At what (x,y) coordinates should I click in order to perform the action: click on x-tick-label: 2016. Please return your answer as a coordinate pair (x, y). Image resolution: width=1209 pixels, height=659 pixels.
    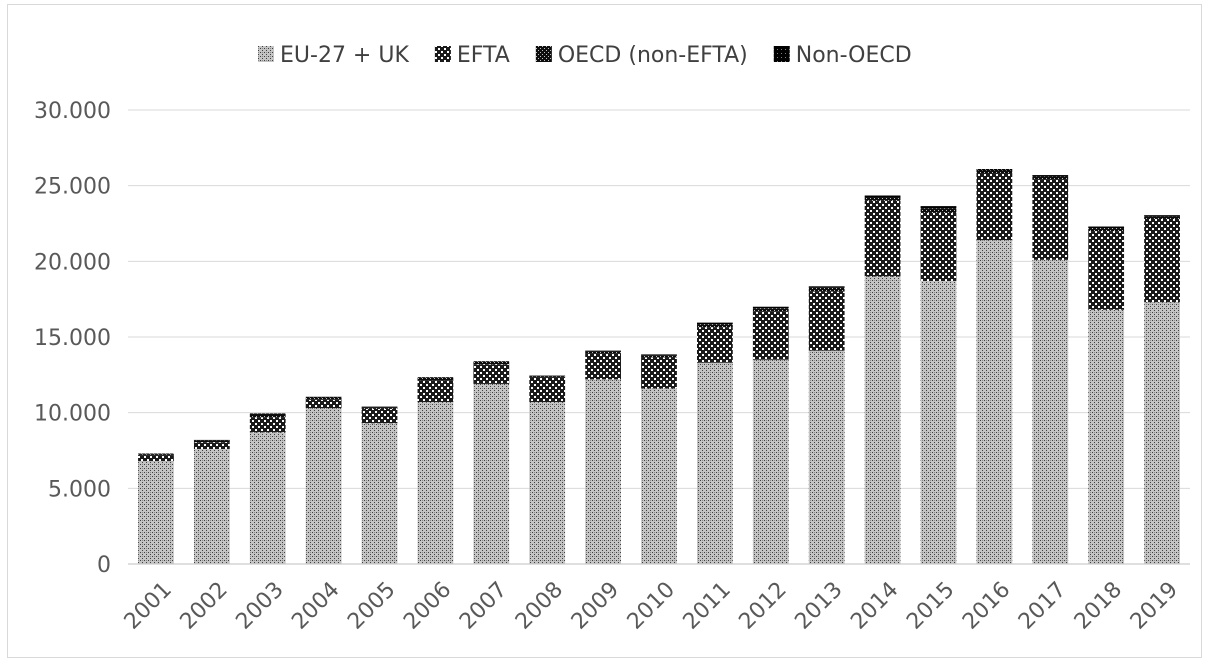
    Looking at the image, I should click on (986, 605).